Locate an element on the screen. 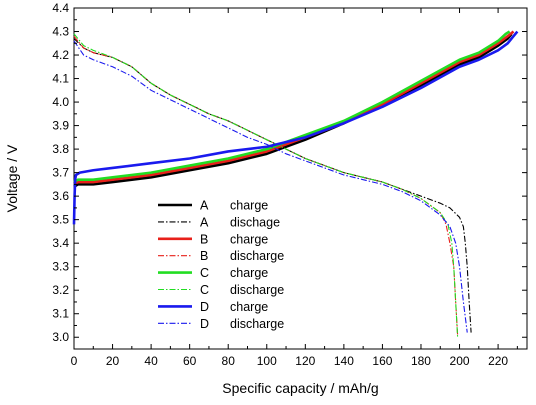 The image size is (536, 405). x-tick-label: 200 is located at coordinates (460, 361).